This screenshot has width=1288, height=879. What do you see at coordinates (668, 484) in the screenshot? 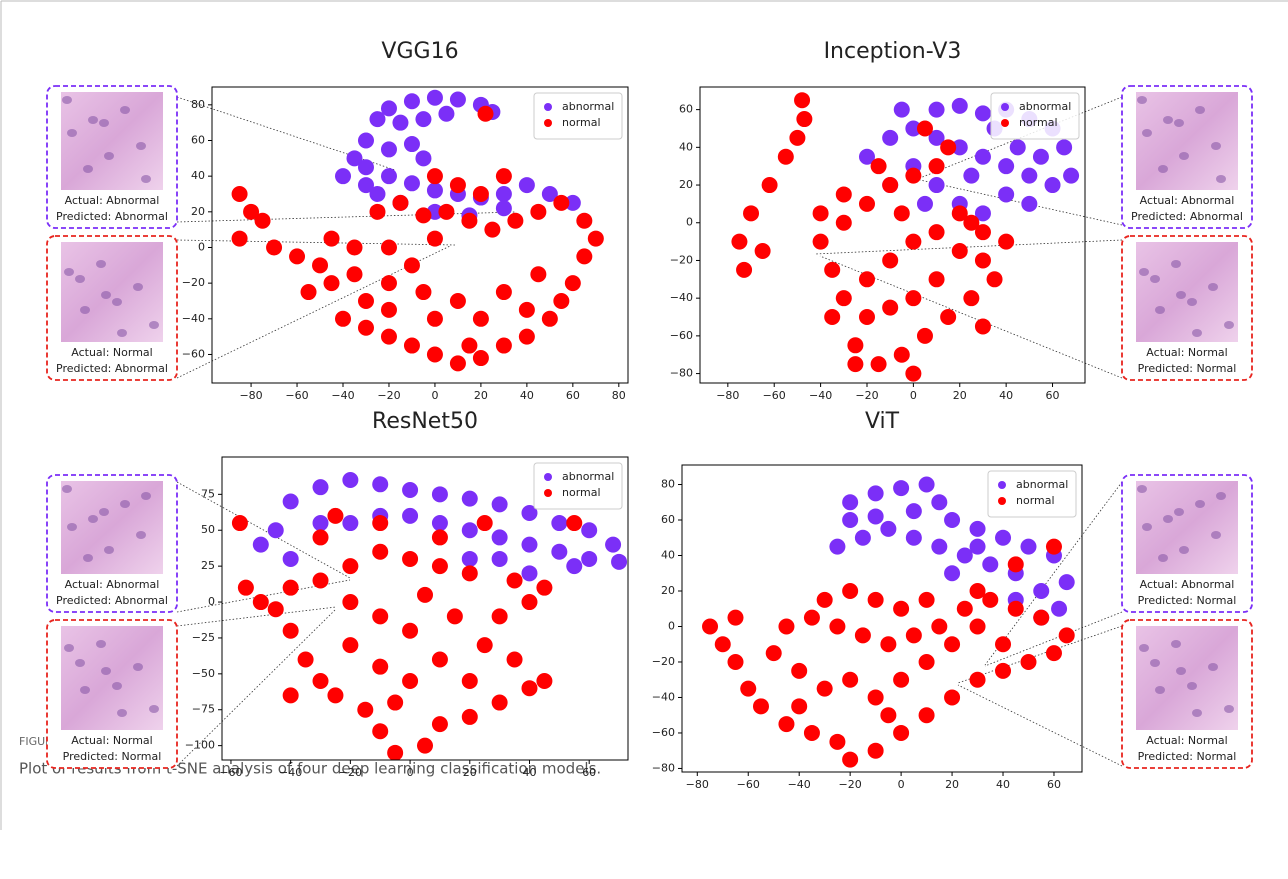
I see `y-tick-label: 80` at bounding box center [668, 484].